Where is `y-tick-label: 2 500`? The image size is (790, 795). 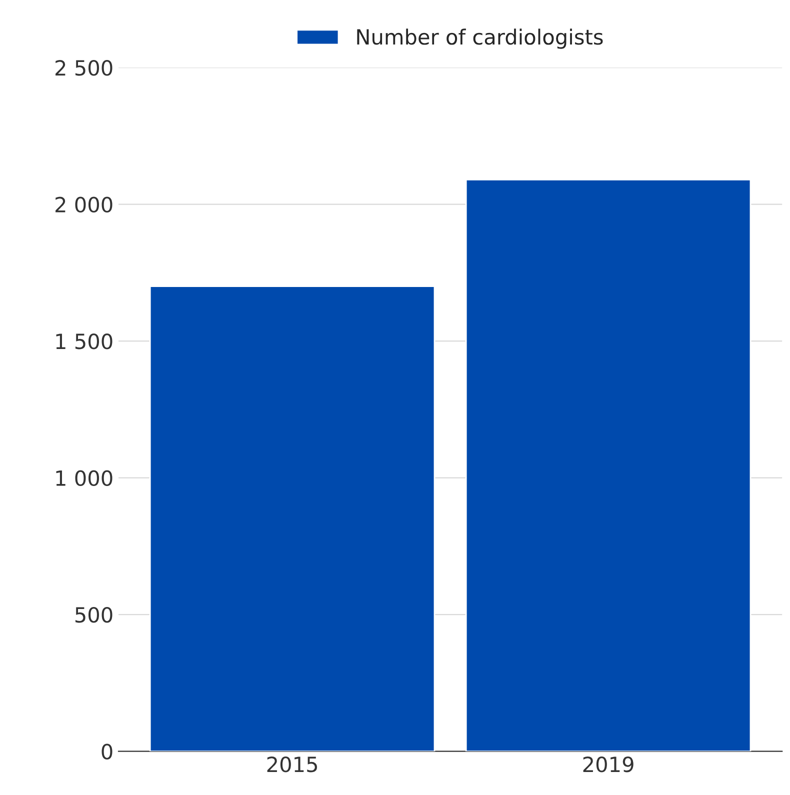 y-tick-label: 2 500 is located at coordinates (84, 68).